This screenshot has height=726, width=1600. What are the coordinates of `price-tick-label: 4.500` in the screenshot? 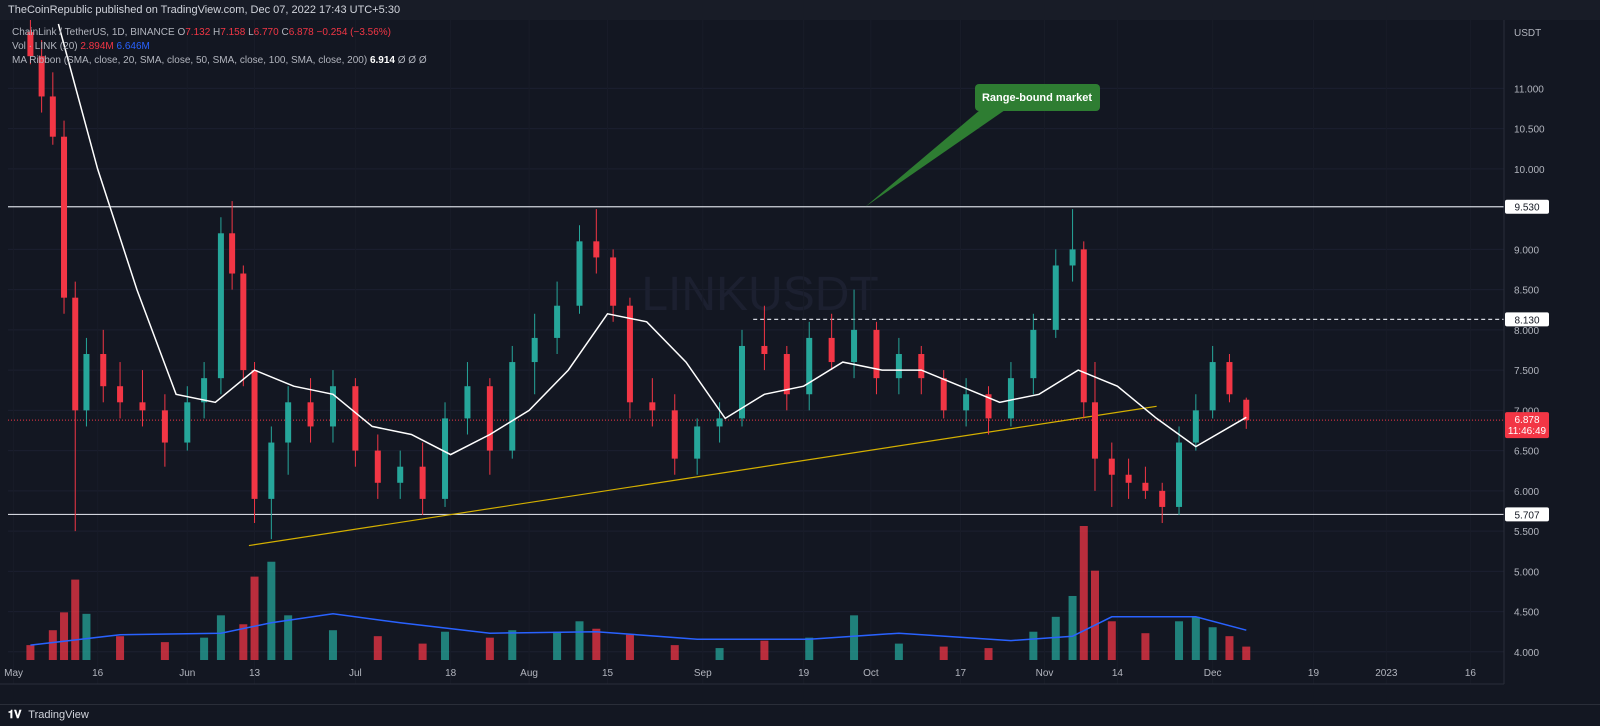 It's located at (1526, 613).